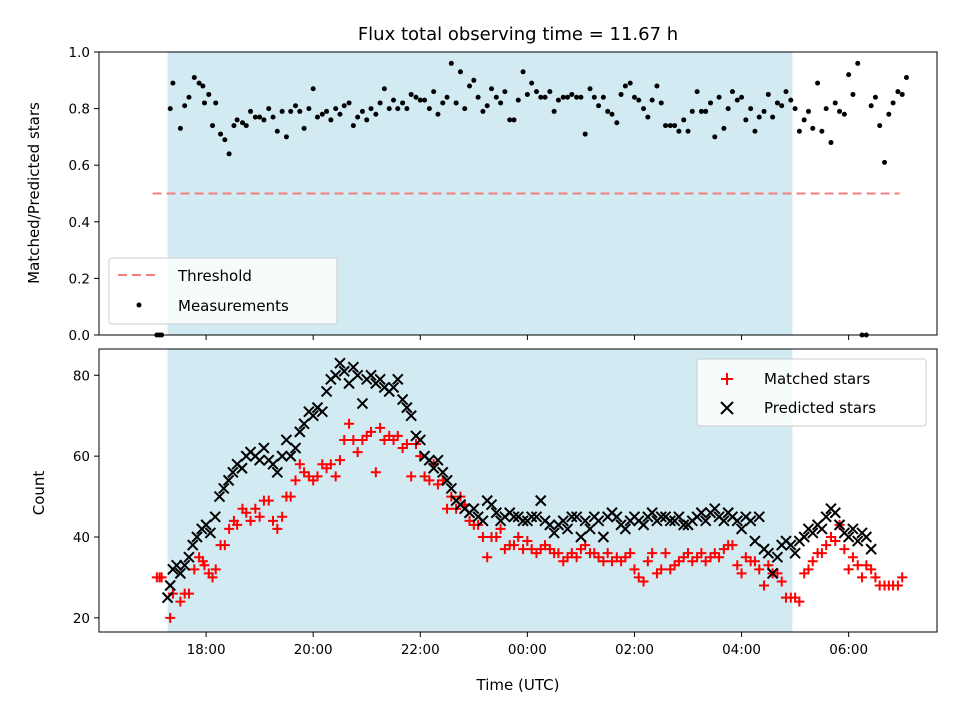 The height and width of the screenshot is (720, 960). Describe the element at coordinates (84, 194) in the screenshot. I see `top-y-ticks: 0.0 0.2 0.4 0.6 0.8 1.0` at that location.